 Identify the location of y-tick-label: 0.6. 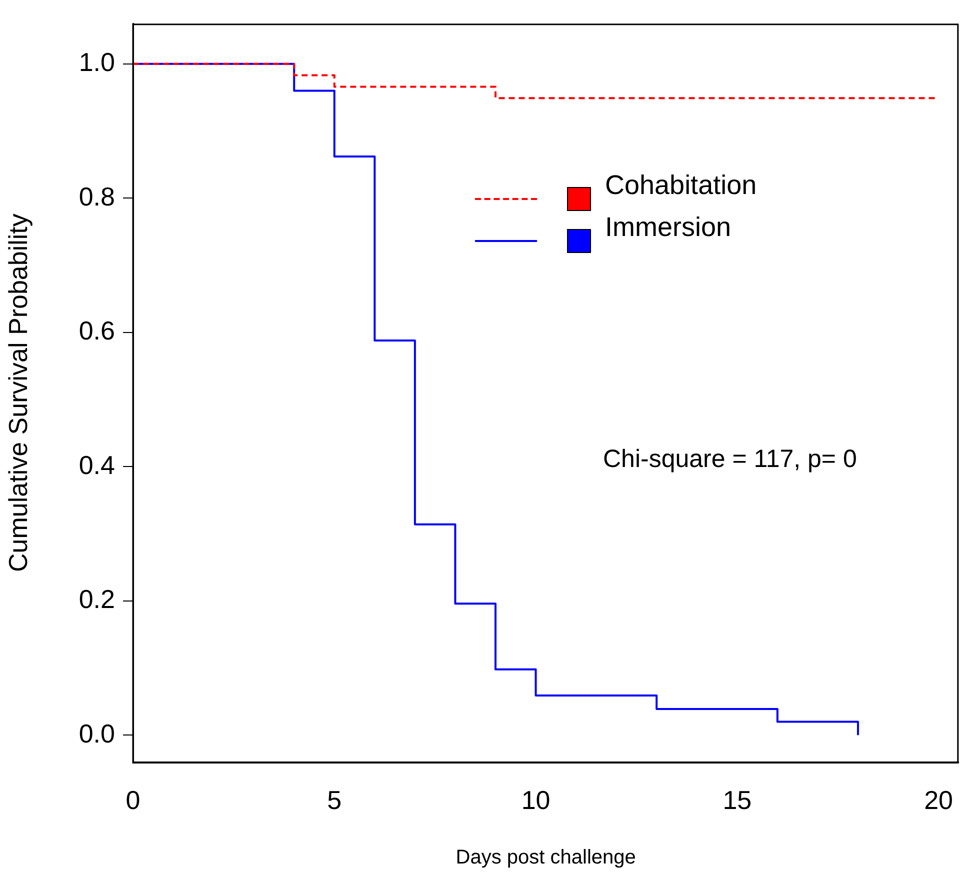
(96, 331).